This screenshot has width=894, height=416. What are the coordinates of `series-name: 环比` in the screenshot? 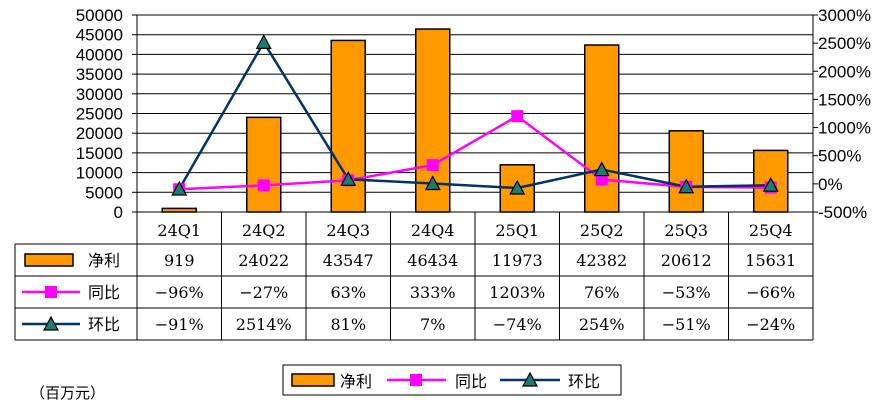 It's located at (104, 324).